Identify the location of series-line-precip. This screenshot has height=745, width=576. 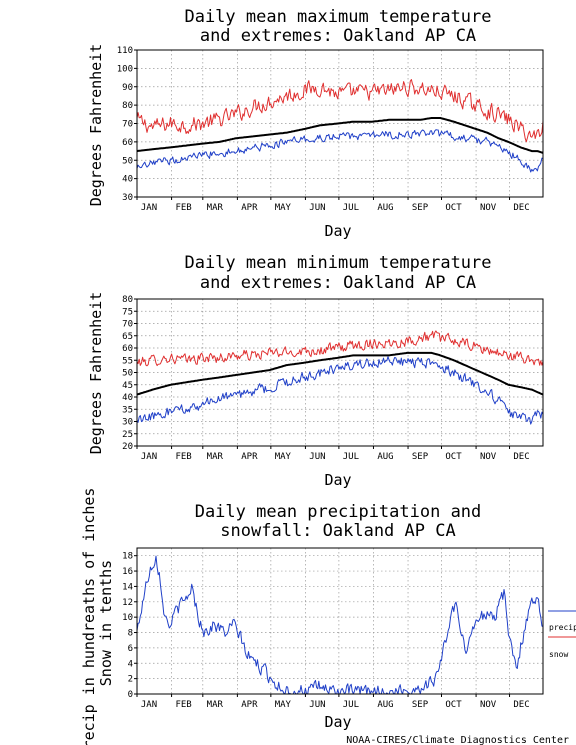
(340, 625).